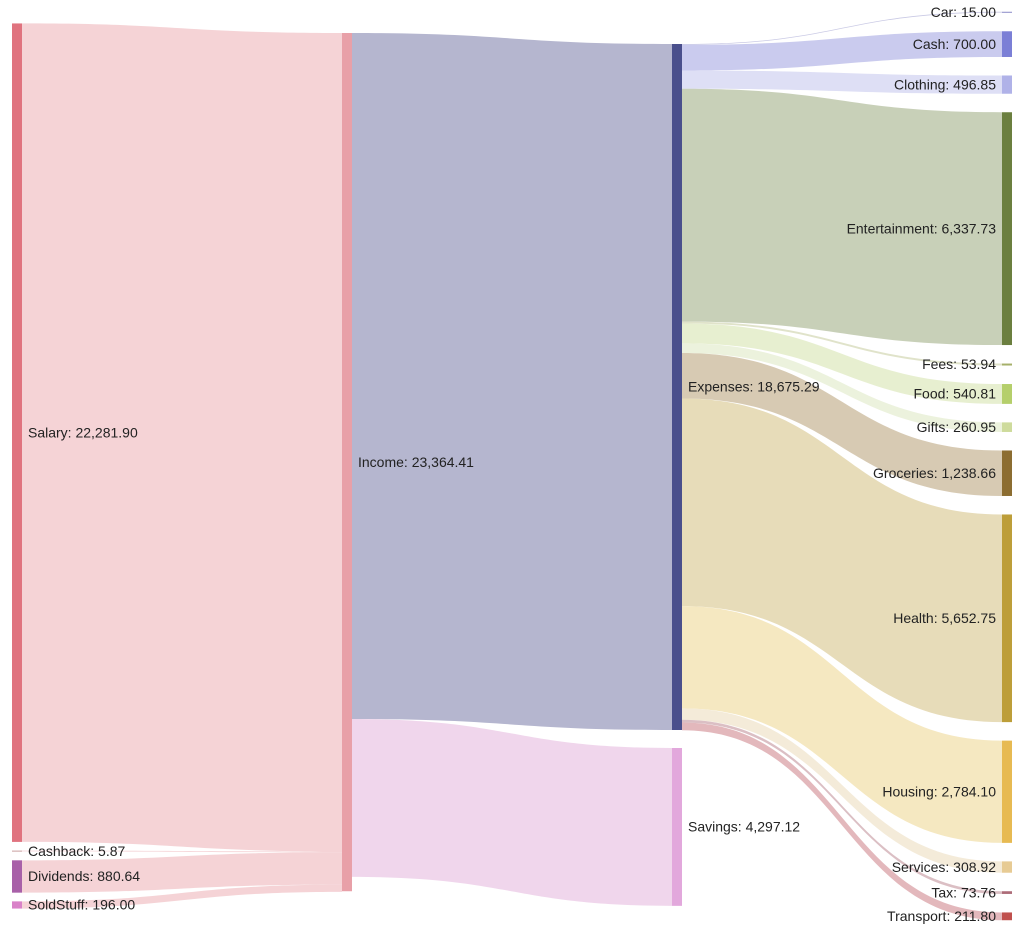  I want to click on link-expenses-housing, so click(842, 724).